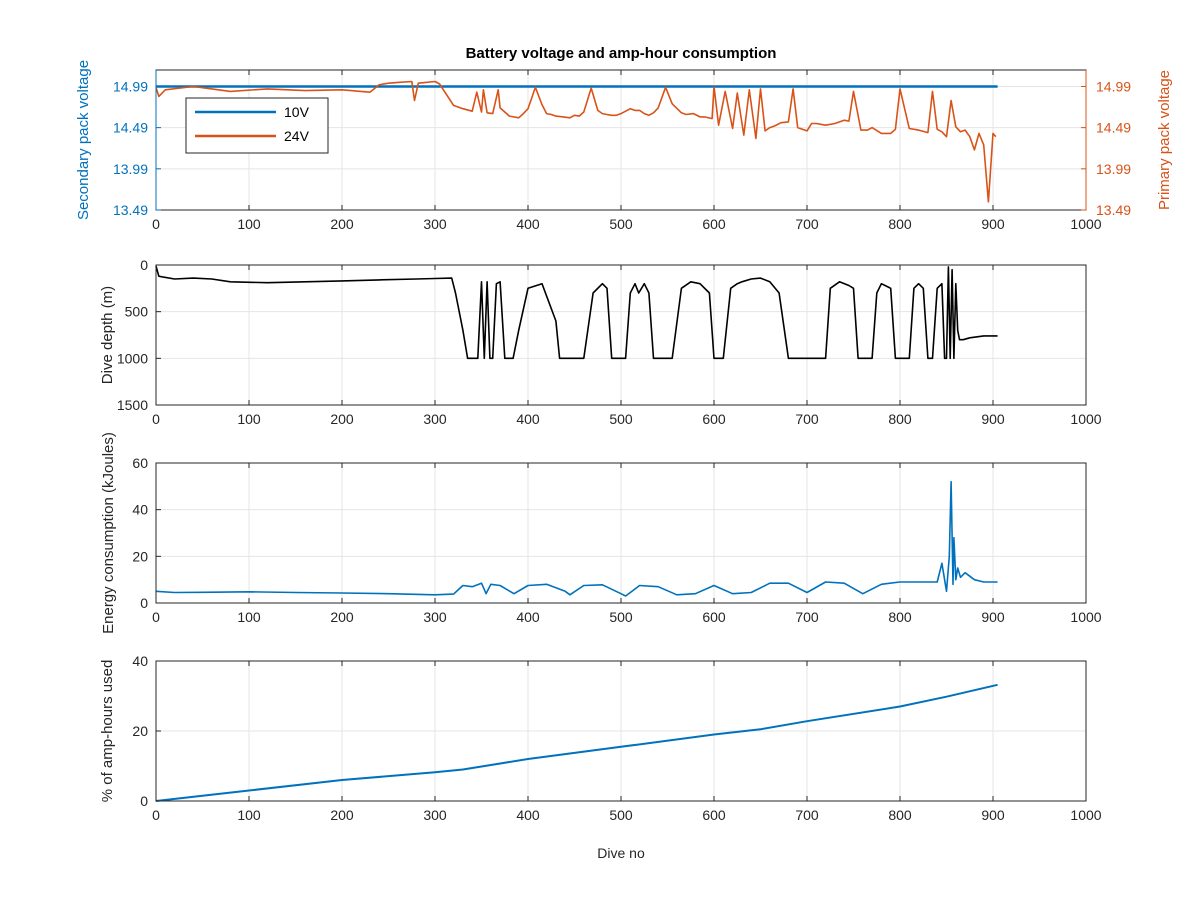 The width and height of the screenshot is (1200, 900). What do you see at coordinates (140, 463) in the screenshot?
I see `y-tick-label: 60` at bounding box center [140, 463].